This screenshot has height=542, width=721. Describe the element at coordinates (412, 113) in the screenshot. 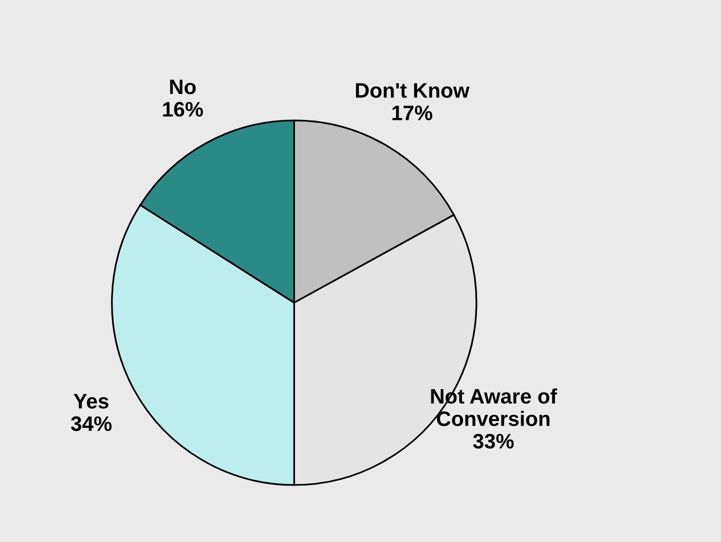

I see `data-label: 17%` at that location.